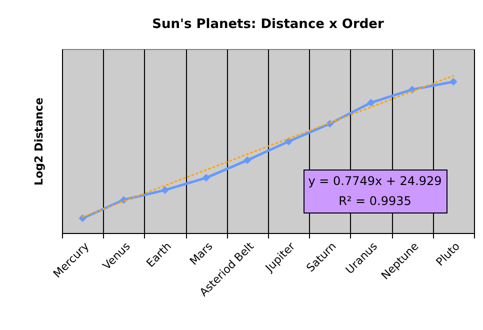  I want to click on annotation: y = 0.7749x + 24.929, so click(375, 181).